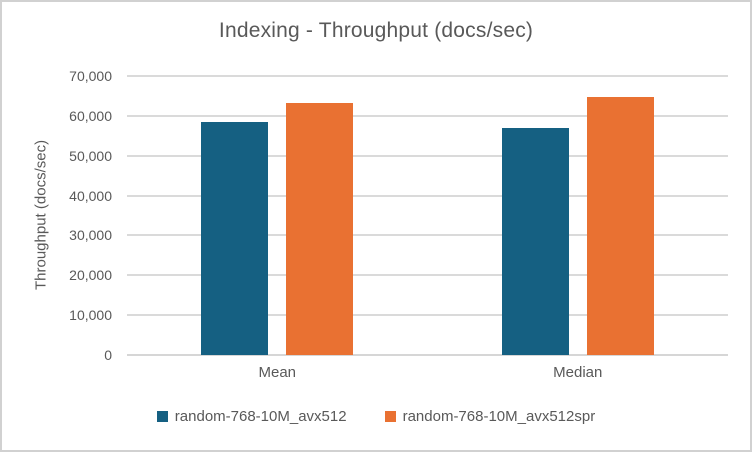 The image size is (752, 452). Describe the element at coordinates (499, 416) in the screenshot. I see `legend-label: random-768-10M_avx512spr` at that location.